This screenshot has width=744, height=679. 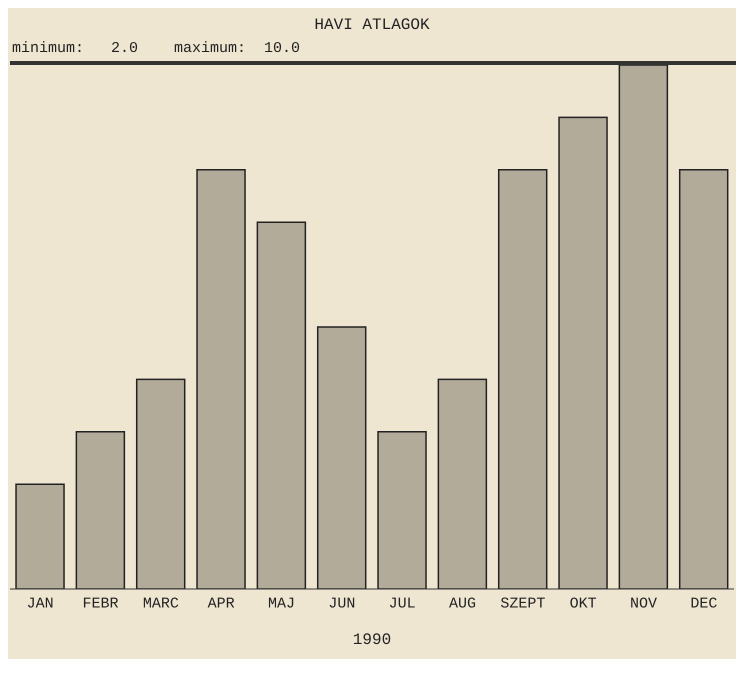 I want to click on chart-title: HAVI ATLAGOK, so click(x=372, y=24).